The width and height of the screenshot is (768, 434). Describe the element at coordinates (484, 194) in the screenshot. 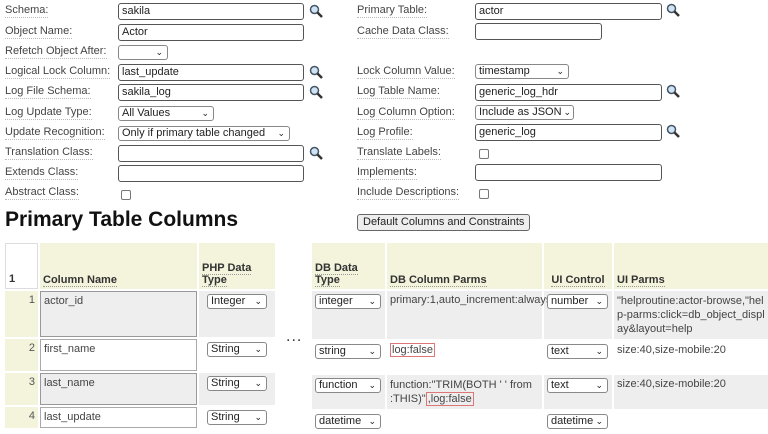

I see `include-descriptions-checkbox` at that location.